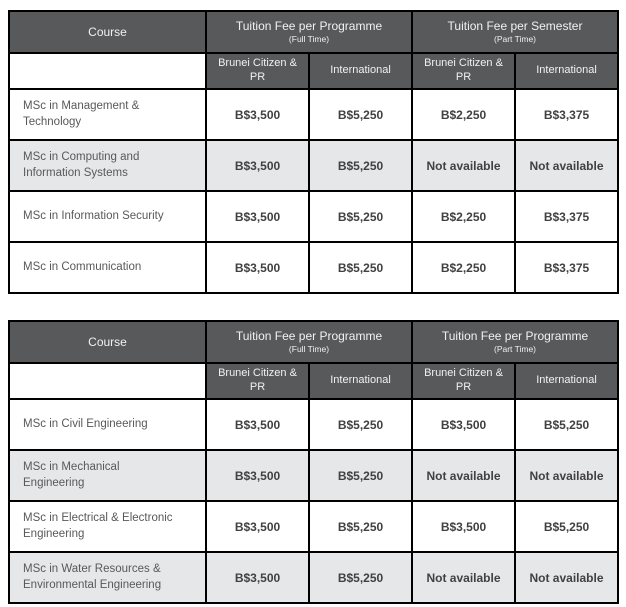  What do you see at coordinates (107, 267) in the screenshot?
I see `course-cell: MSc in Communication` at bounding box center [107, 267].